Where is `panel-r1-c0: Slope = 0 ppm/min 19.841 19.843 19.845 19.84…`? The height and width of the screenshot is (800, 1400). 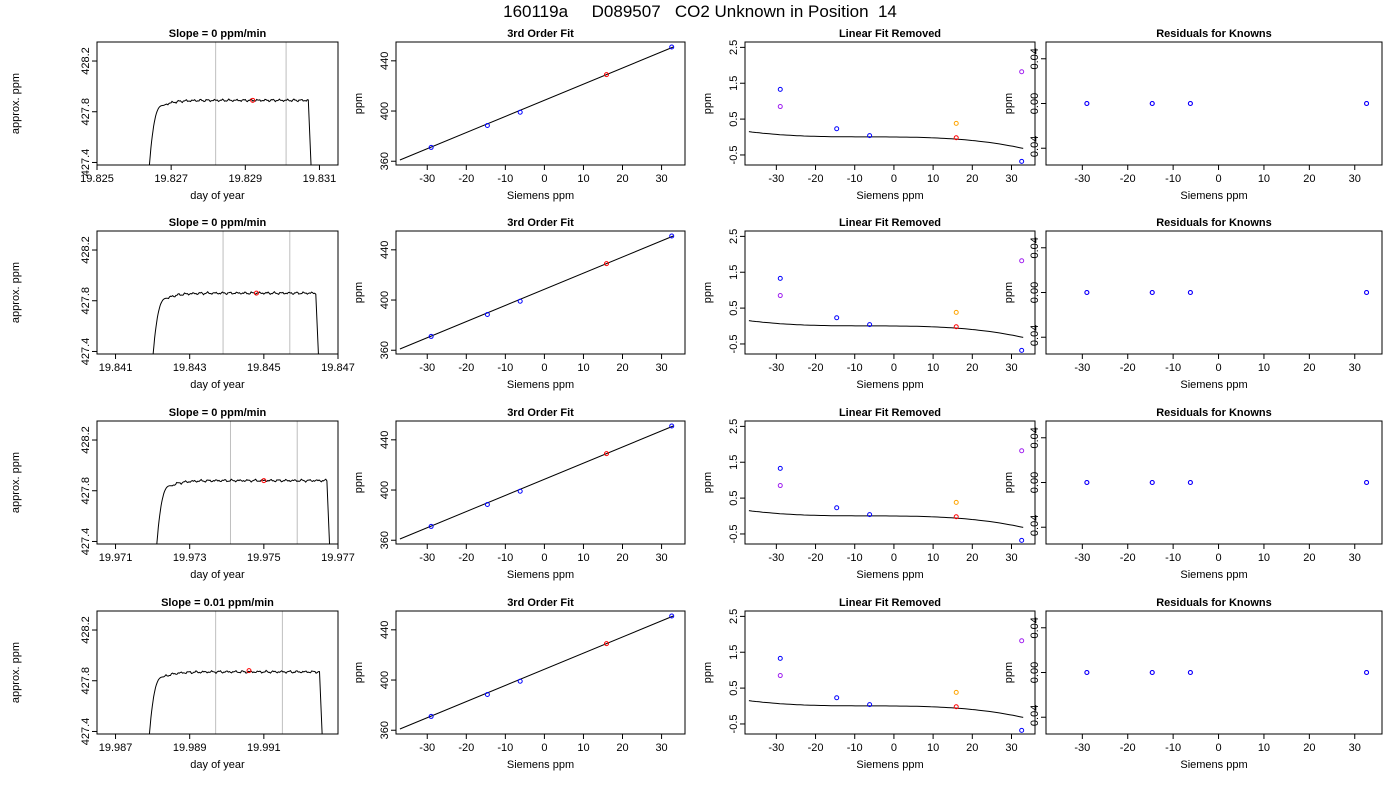 panel-r1-c0: Slope = 0 ppm/min 19.841 19.843 19.845 19.84… is located at coordinates (182, 304).